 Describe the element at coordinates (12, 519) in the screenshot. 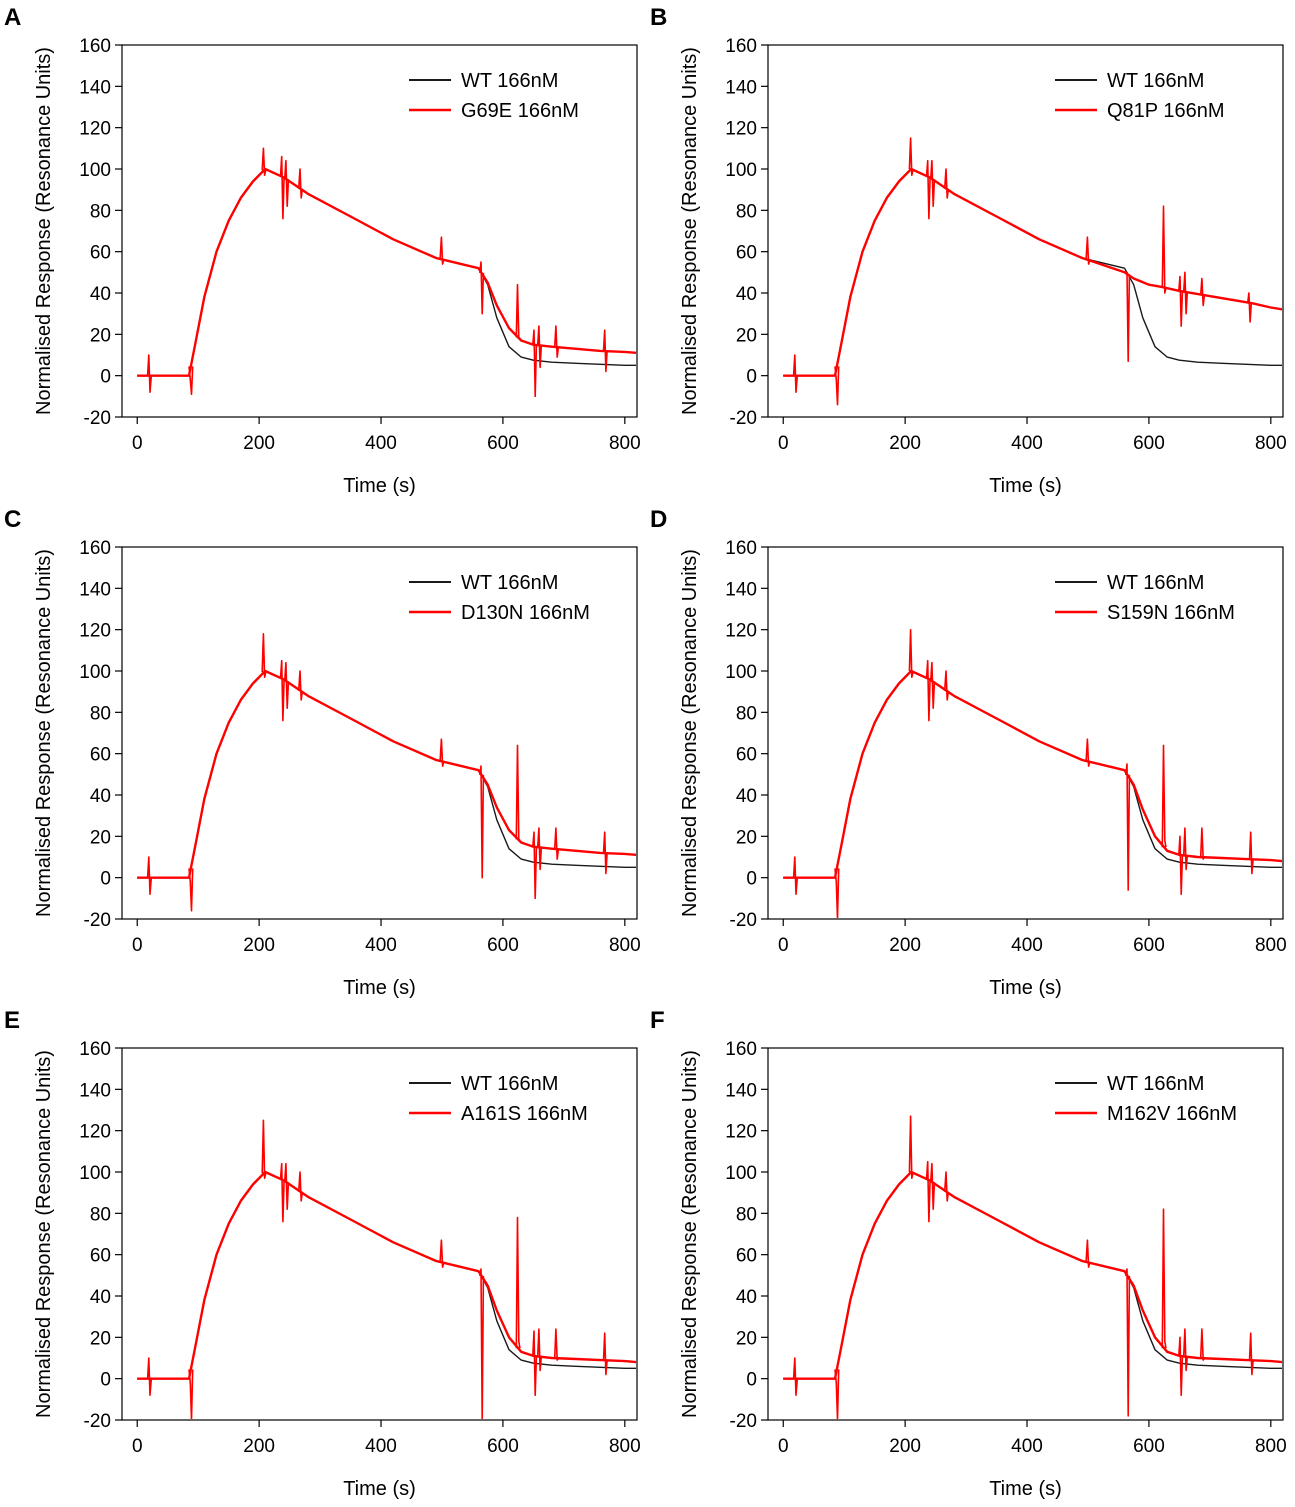

I see `panel-label: C` at that location.